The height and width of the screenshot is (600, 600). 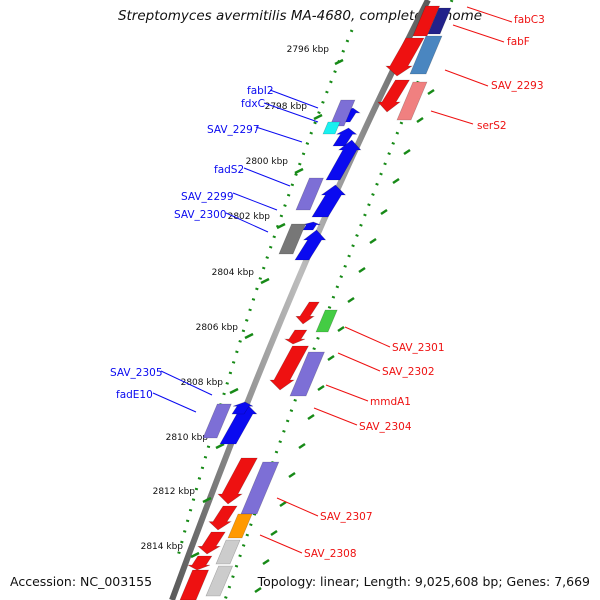 What do you see at coordinates (529, 20) in the screenshot?
I see `gene-label-reverse: fabC3` at bounding box center [529, 20].